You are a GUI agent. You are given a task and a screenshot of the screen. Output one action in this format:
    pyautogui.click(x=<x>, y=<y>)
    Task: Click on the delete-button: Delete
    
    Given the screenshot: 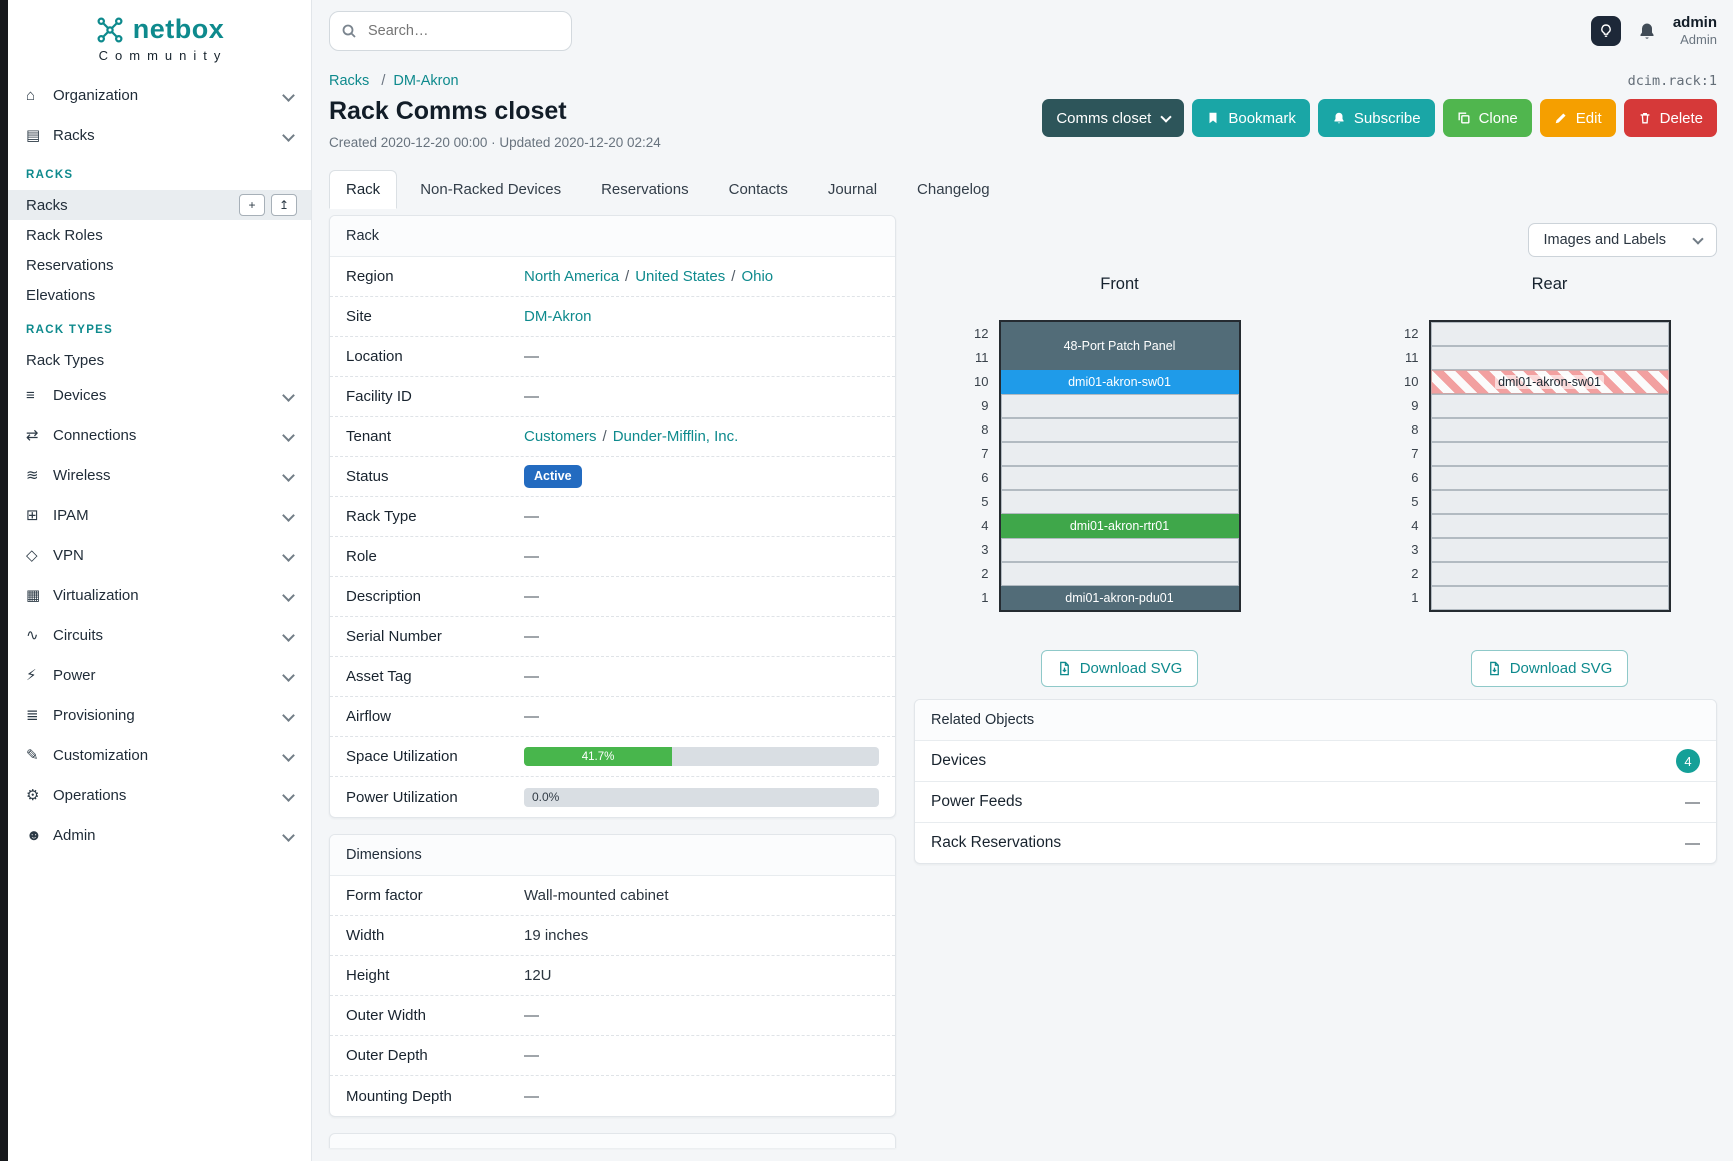 What is the action you would take?
    pyautogui.click(x=1670, y=118)
    